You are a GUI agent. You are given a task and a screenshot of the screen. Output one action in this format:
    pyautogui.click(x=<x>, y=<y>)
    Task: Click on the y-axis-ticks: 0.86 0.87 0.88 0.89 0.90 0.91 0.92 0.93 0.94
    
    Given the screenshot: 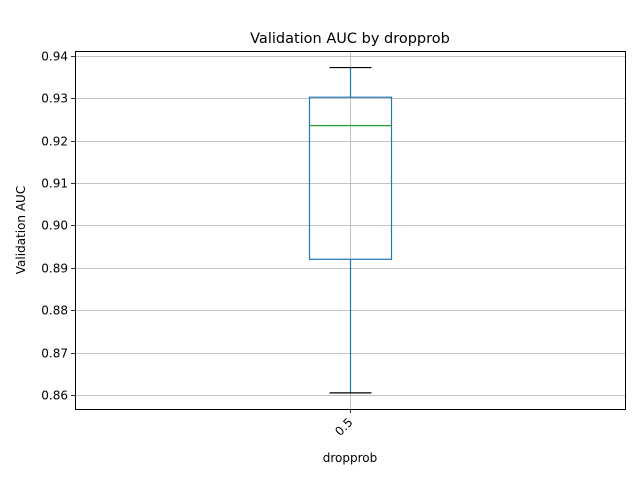 What is the action you would take?
    pyautogui.click(x=58, y=226)
    